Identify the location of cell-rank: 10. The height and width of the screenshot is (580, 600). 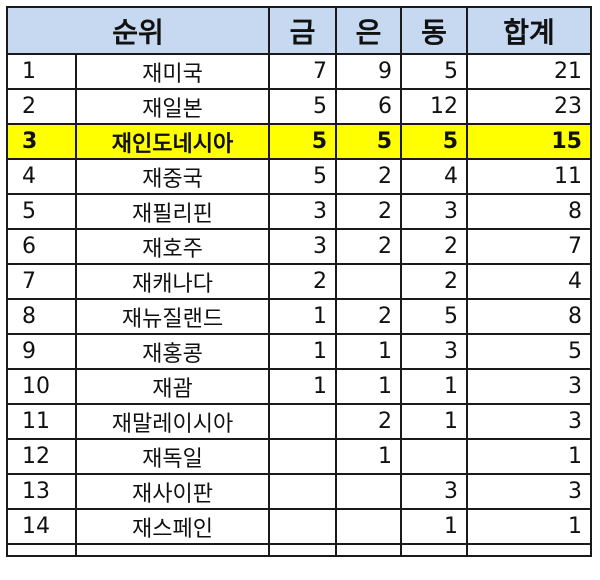
(41, 386).